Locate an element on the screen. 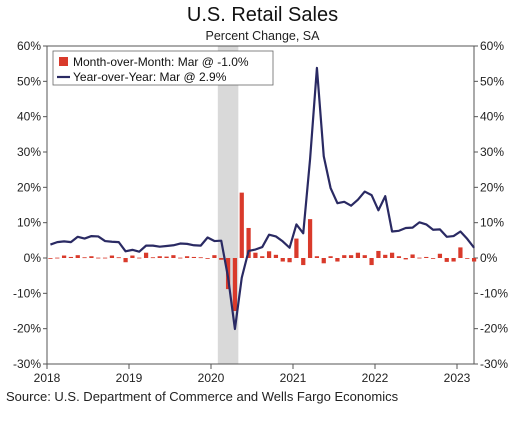 This screenshot has height=433, width=525. y-tick-label-left: 20% is located at coordinates (29, 187).